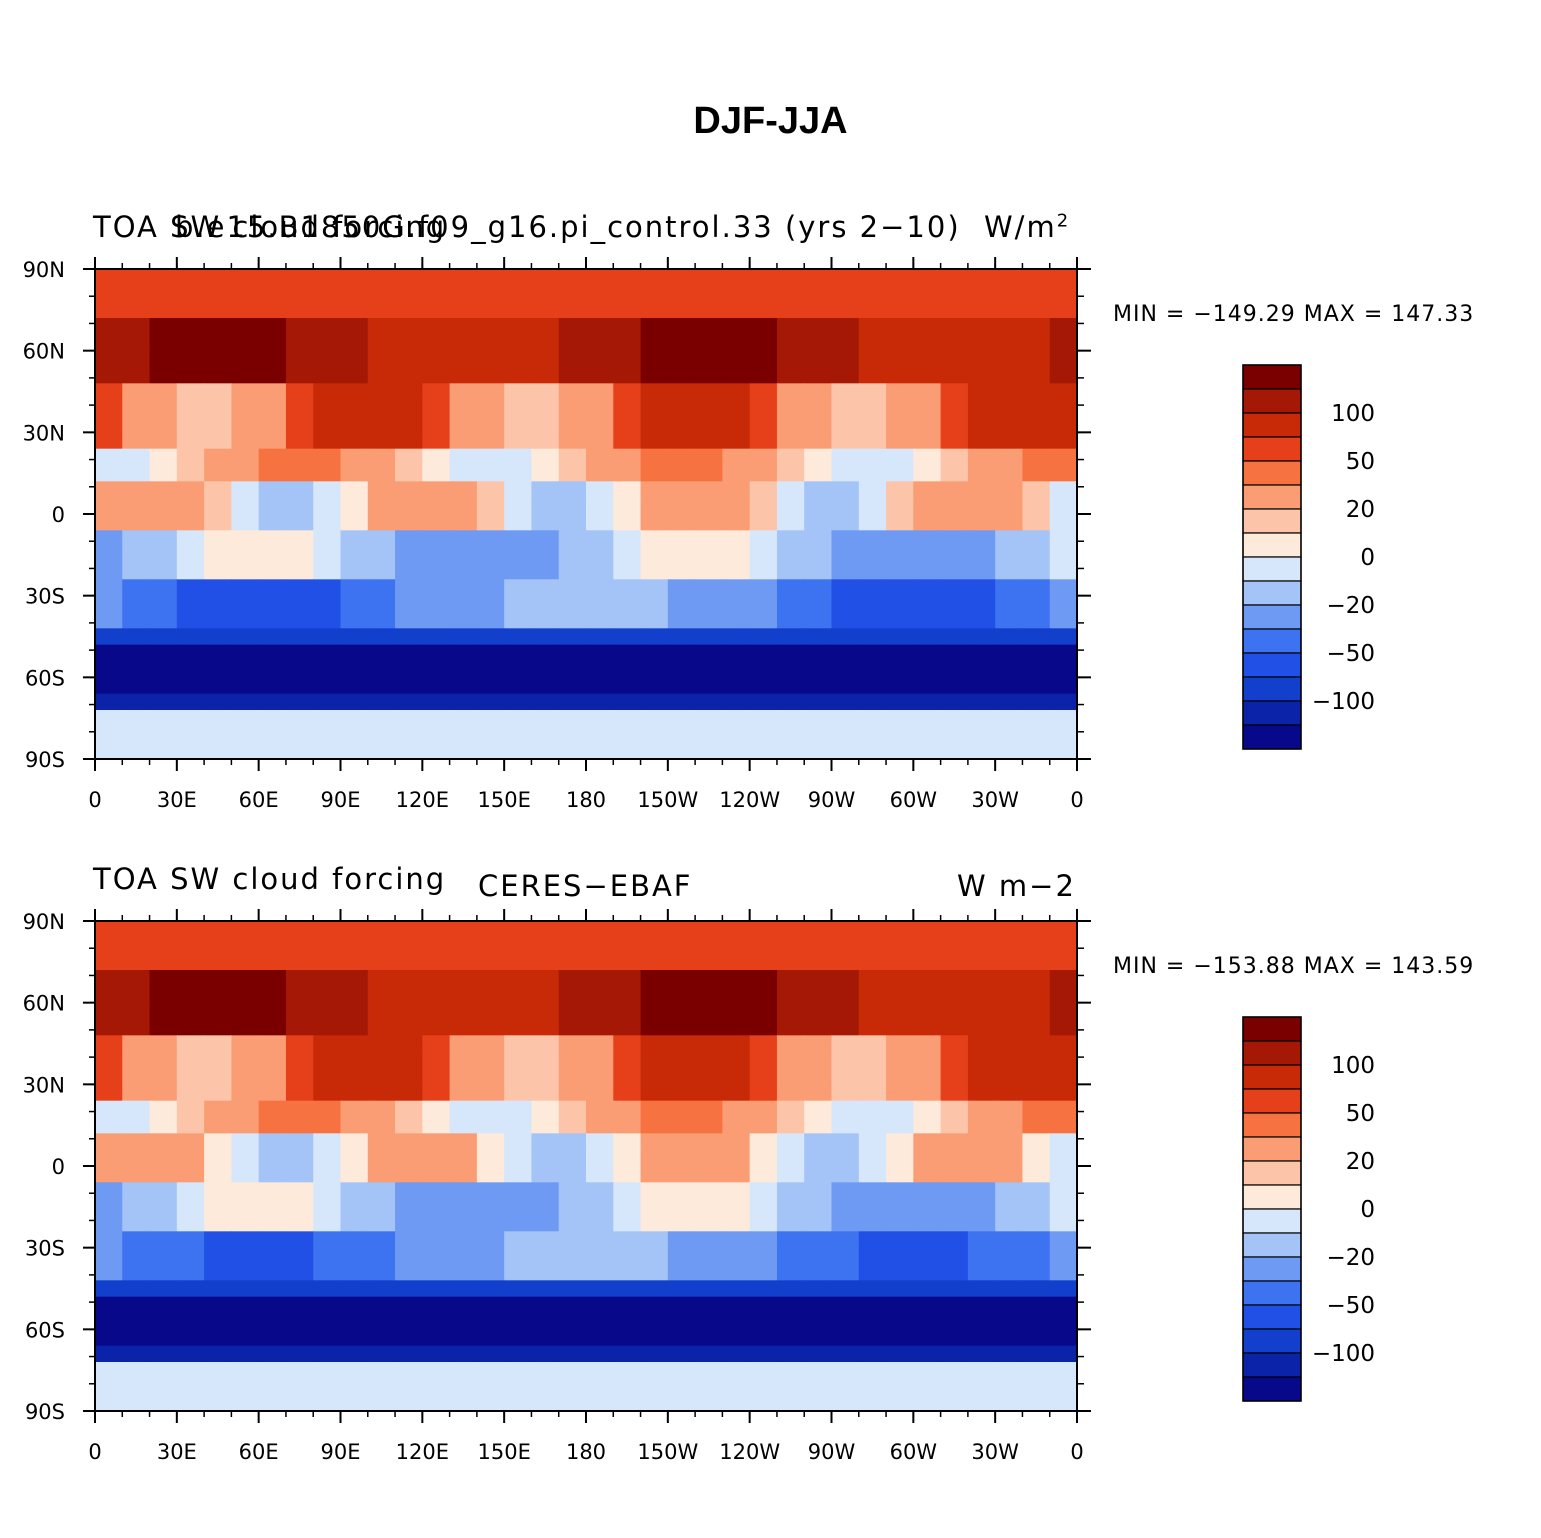 The width and height of the screenshot is (1541, 1538). Describe the element at coordinates (45, 1249) in the screenshot. I see `y-tick-label: 30S` at that location.